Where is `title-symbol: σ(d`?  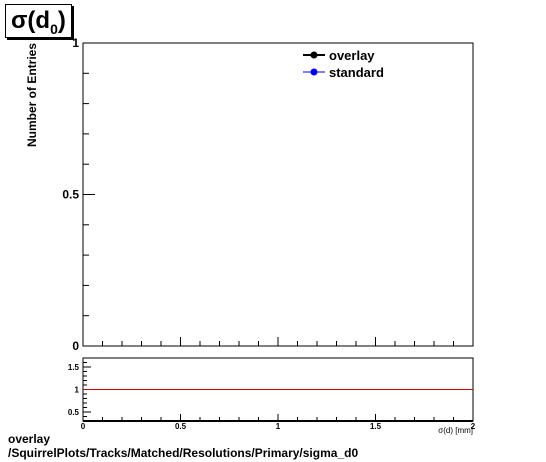
title-symbol: σ(d is located at coordinates (31, 20).